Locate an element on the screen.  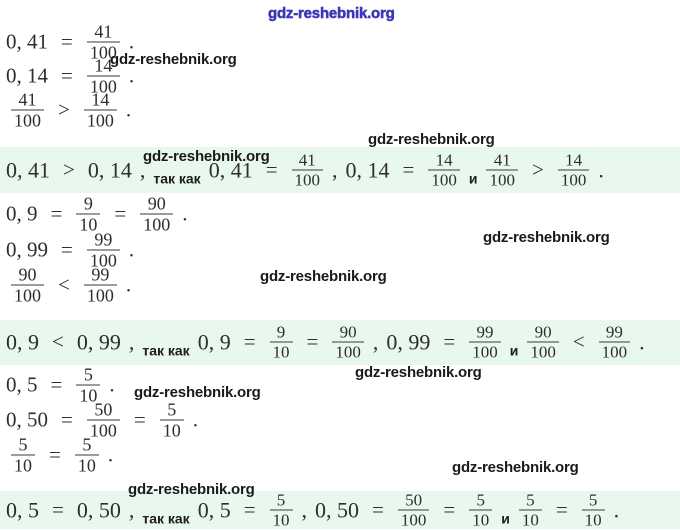
math-number: 0, 41 is located at coordinates (28, 169).